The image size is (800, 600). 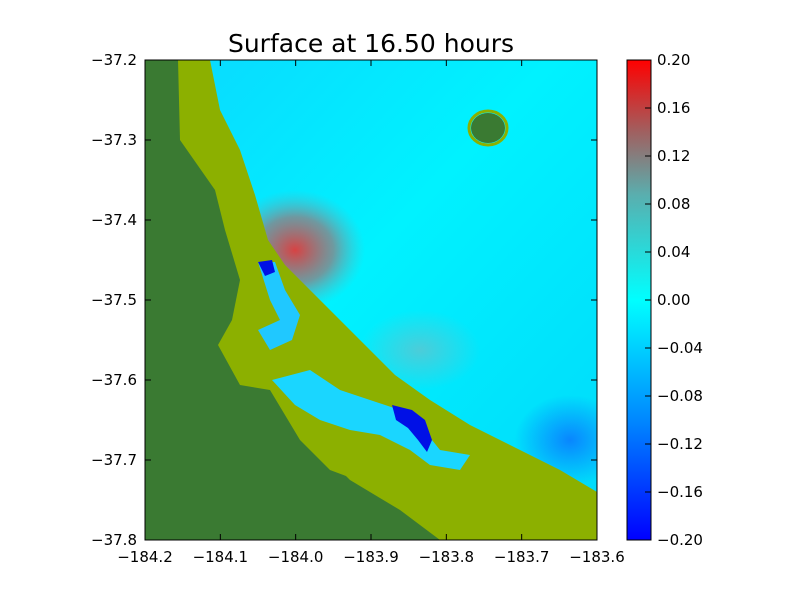 What do you see at coordinates (673, 108) in the screenshot?
I see `colorbar-tick-label: 0.16` at bounding box center [673, 108].